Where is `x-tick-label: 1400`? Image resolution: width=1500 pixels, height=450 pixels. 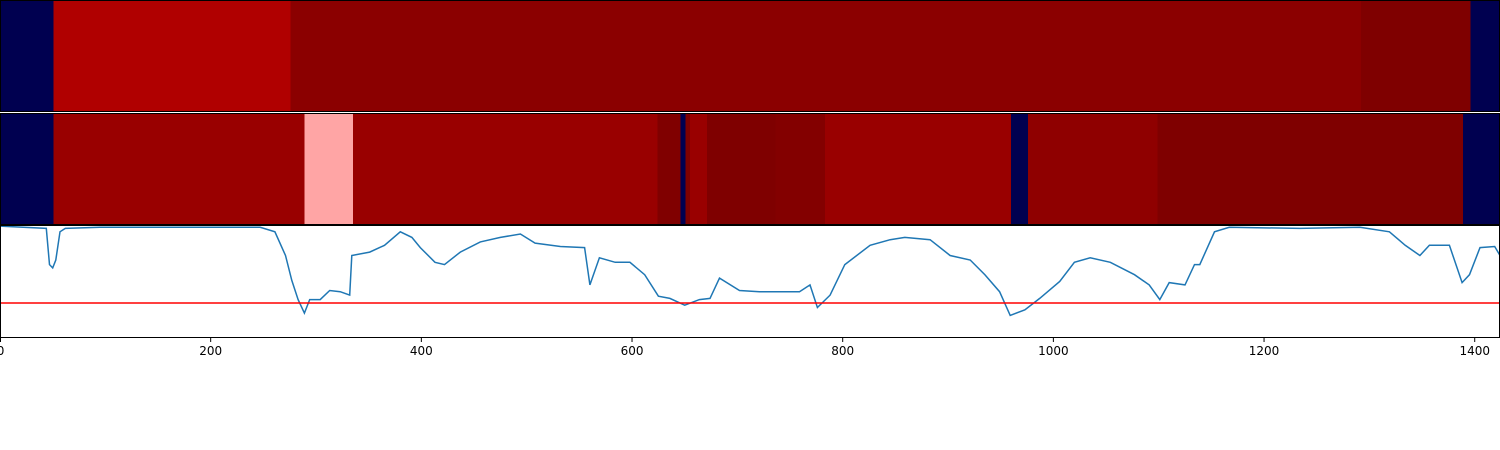 x-tick-label: 1400 is located at coordinates (1474, 351).